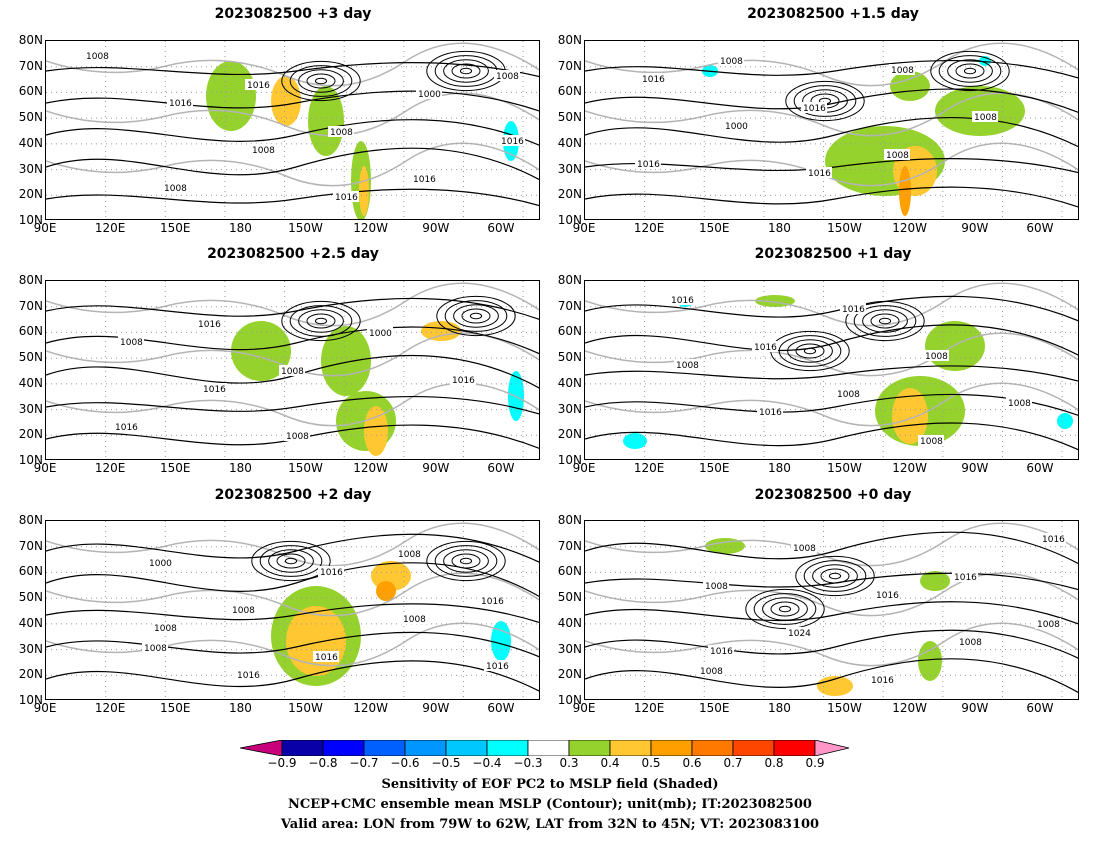 This screenshot has height=850, width=1100. I want to click on colorbar-tick-label: 0.6, so click(692, 763).